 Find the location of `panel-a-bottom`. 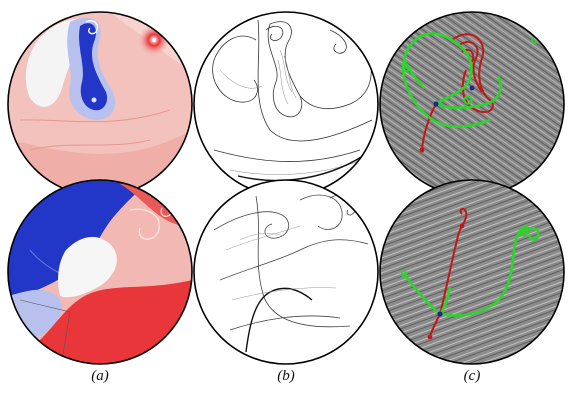

panel-a-bottom is located at coordinates (100, 272).